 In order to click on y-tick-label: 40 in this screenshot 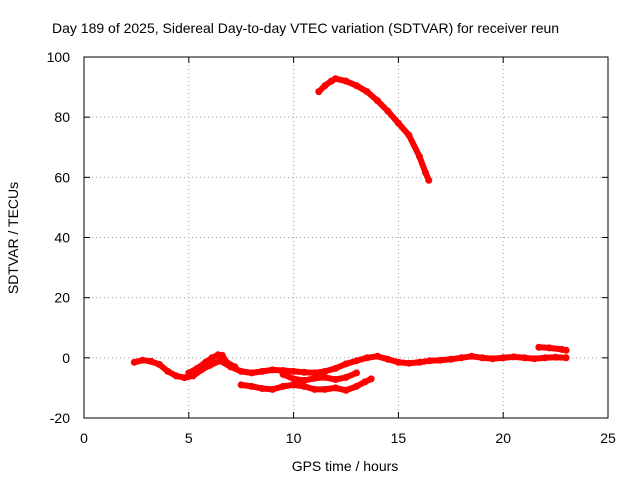, I will do `click(62, 238)`.